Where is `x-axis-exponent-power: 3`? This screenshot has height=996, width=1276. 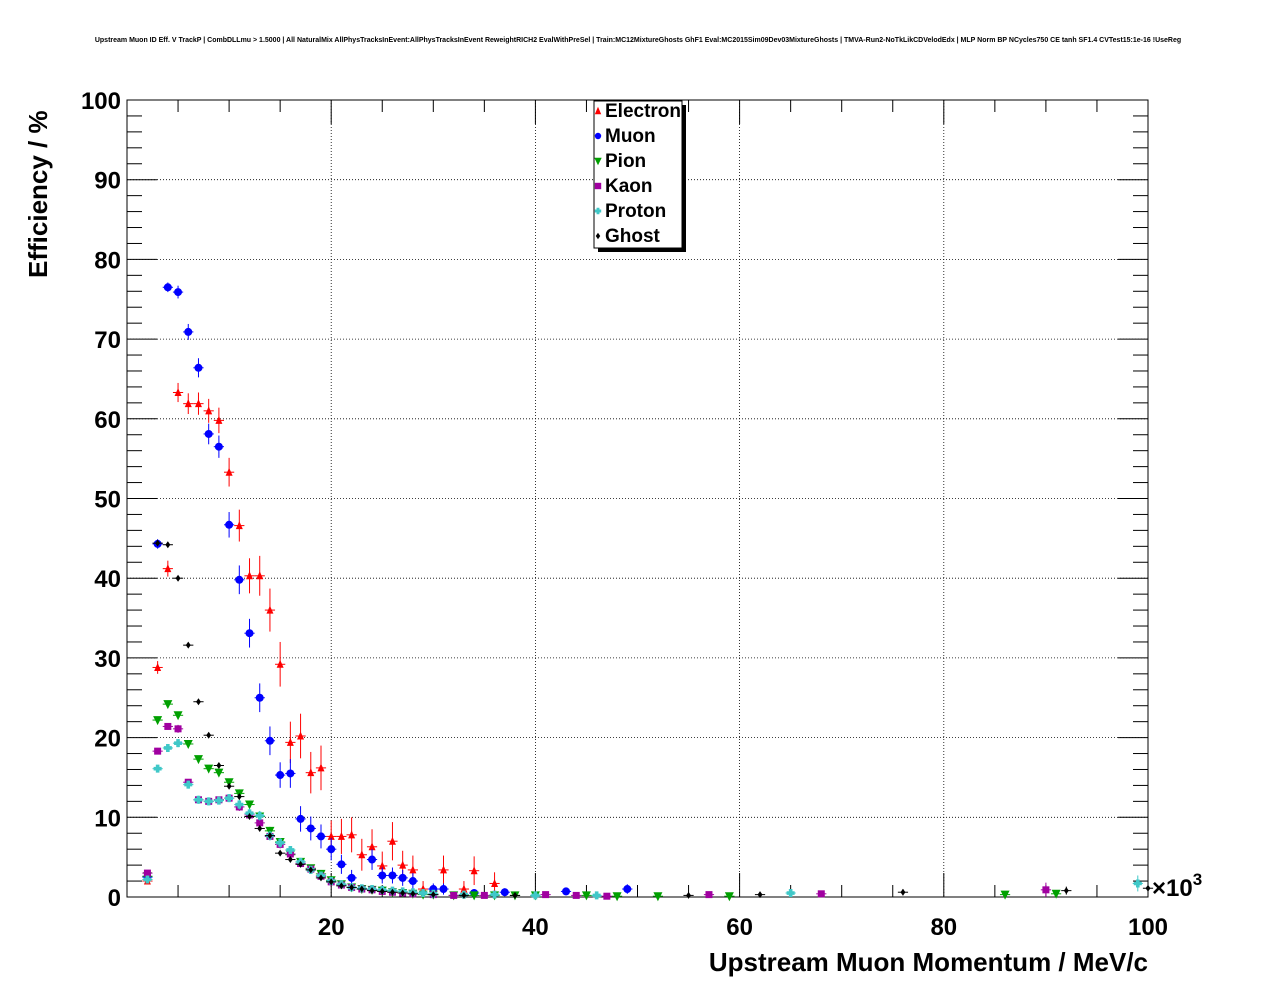
x-axis-exponent-power: 3 is located at coordinates (1197, 879).